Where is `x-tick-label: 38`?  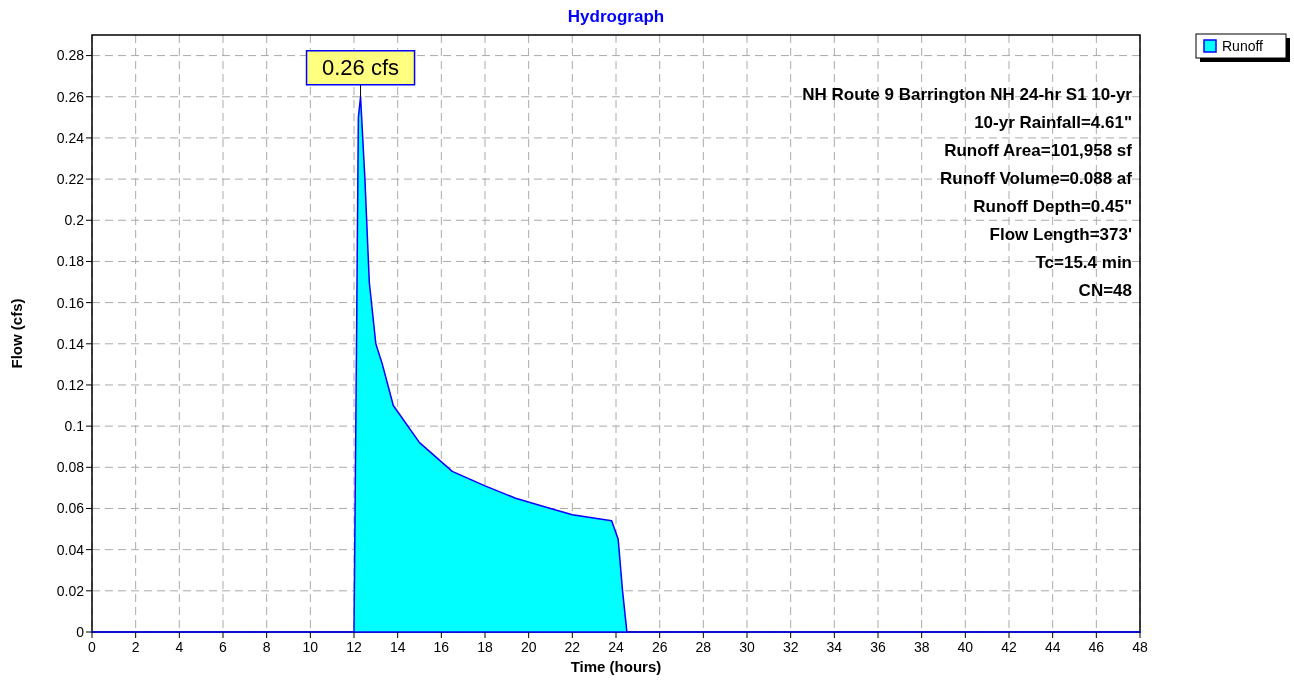 x-tick-label: 38 is located at coordinates (921, 647).